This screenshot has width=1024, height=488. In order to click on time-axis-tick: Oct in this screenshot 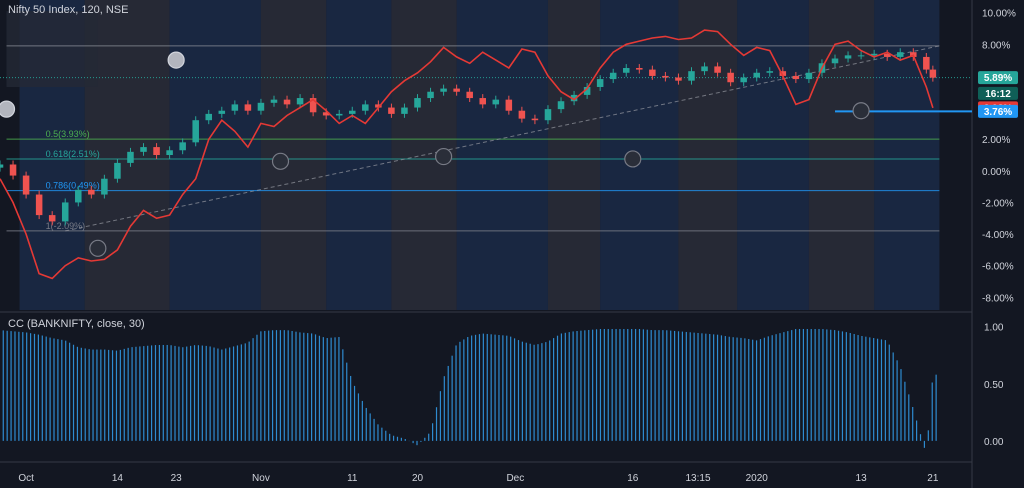, I will do `click(26, 478)`.